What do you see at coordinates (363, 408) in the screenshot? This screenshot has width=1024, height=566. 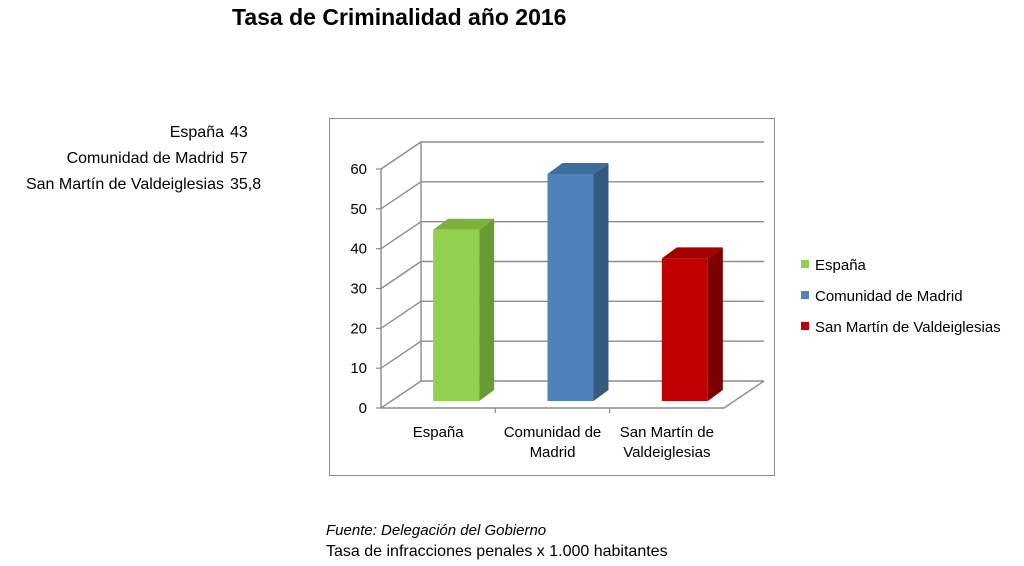 I see `y-tick-label: 0` at bounding box center [363, 408].